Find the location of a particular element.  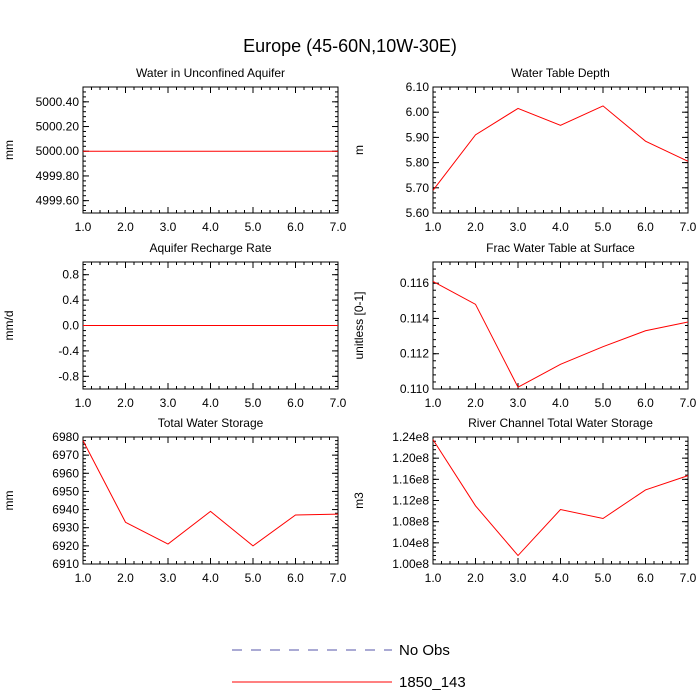

panel-6-xtick-label: 2.0 is located at coordinates (475, 578).